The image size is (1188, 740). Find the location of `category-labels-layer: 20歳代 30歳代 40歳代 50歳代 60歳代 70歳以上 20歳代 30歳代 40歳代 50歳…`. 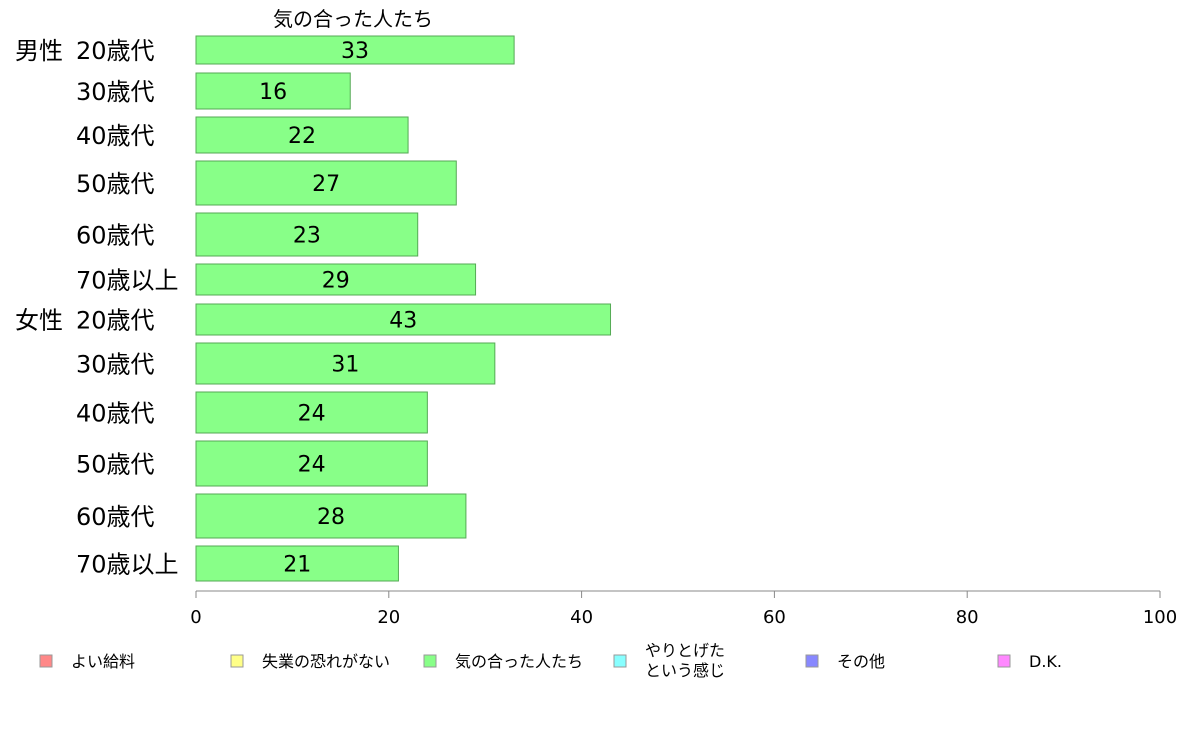

category-labels-layer: 20歳代 30歳代 40歳代 50歳代 60歳代 70歳以上 20歳代 30歳代 40歳代 50歳… is located at coordinates (97, 308).